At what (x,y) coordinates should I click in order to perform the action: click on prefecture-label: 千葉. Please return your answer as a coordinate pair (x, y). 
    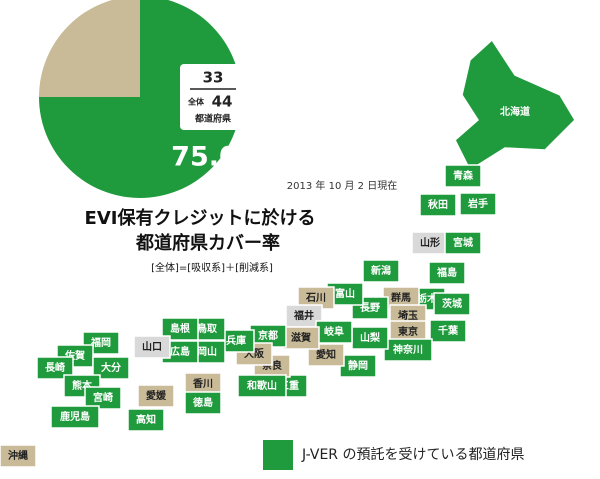
    Looking at the image, I should click on (448, 330).